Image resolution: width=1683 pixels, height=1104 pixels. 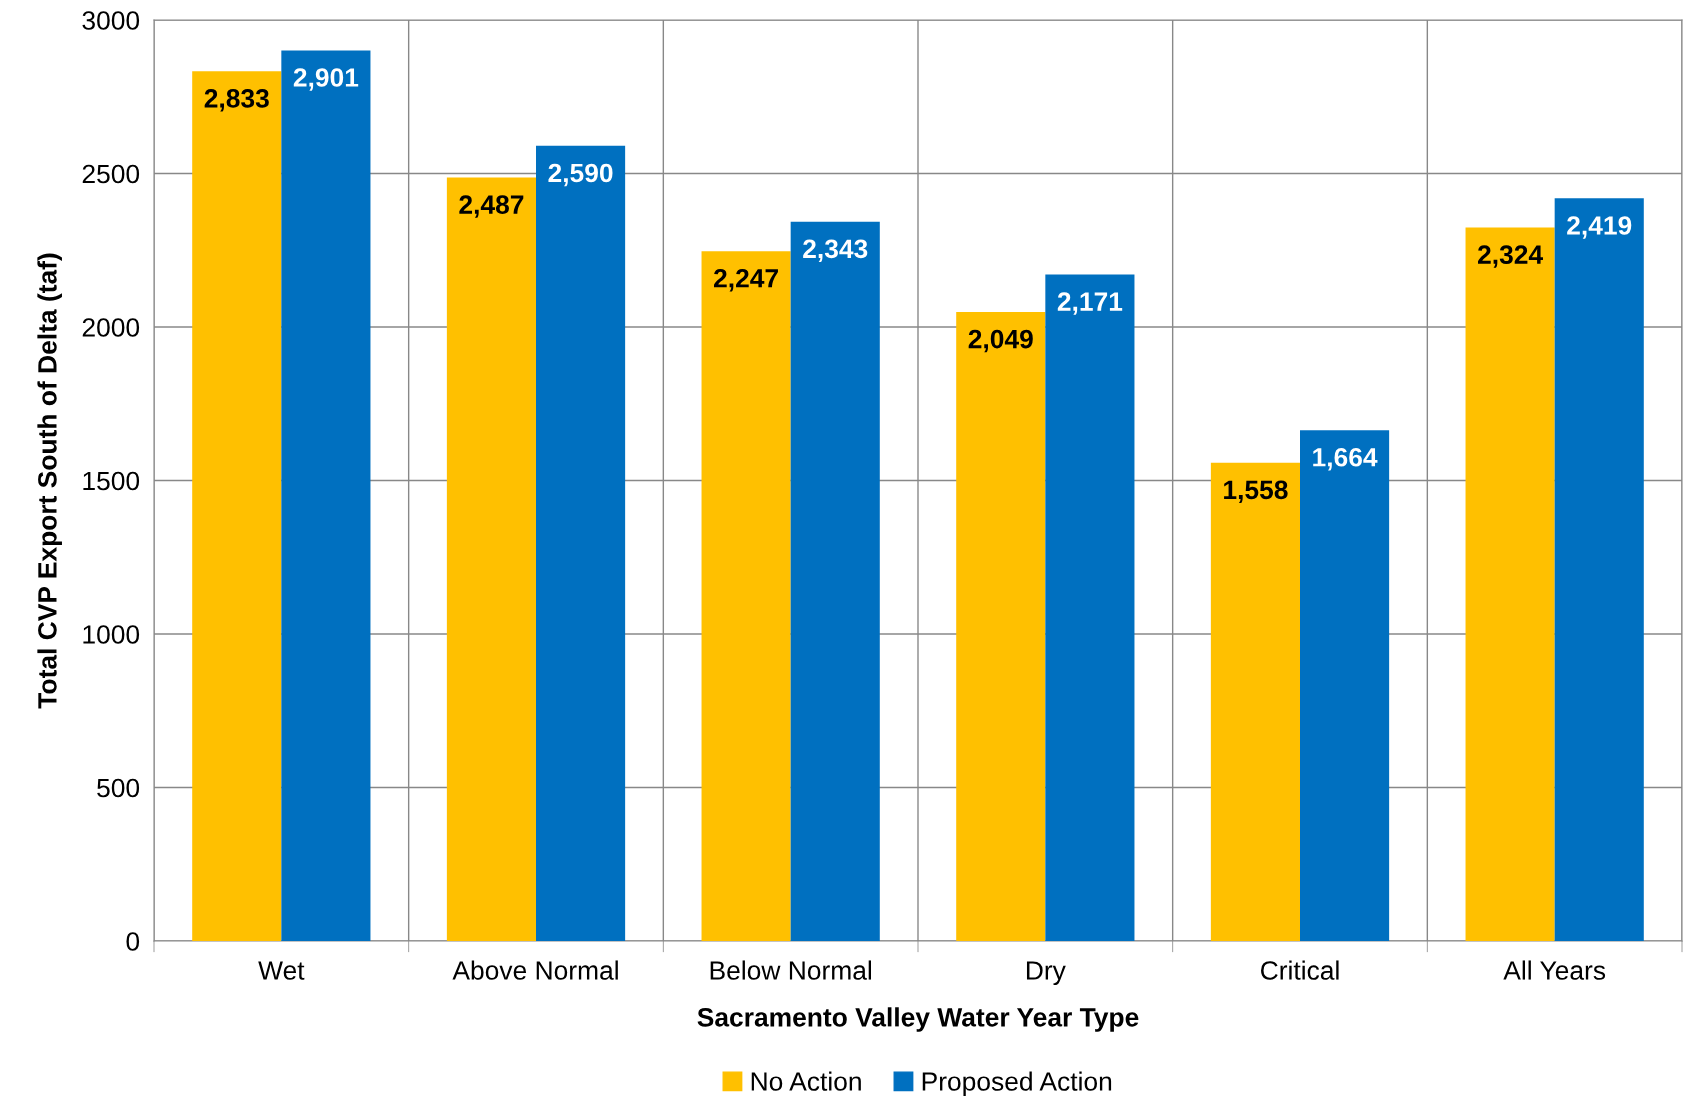 I want to click on data-label: 2,171, so click(x=1090, y=303).